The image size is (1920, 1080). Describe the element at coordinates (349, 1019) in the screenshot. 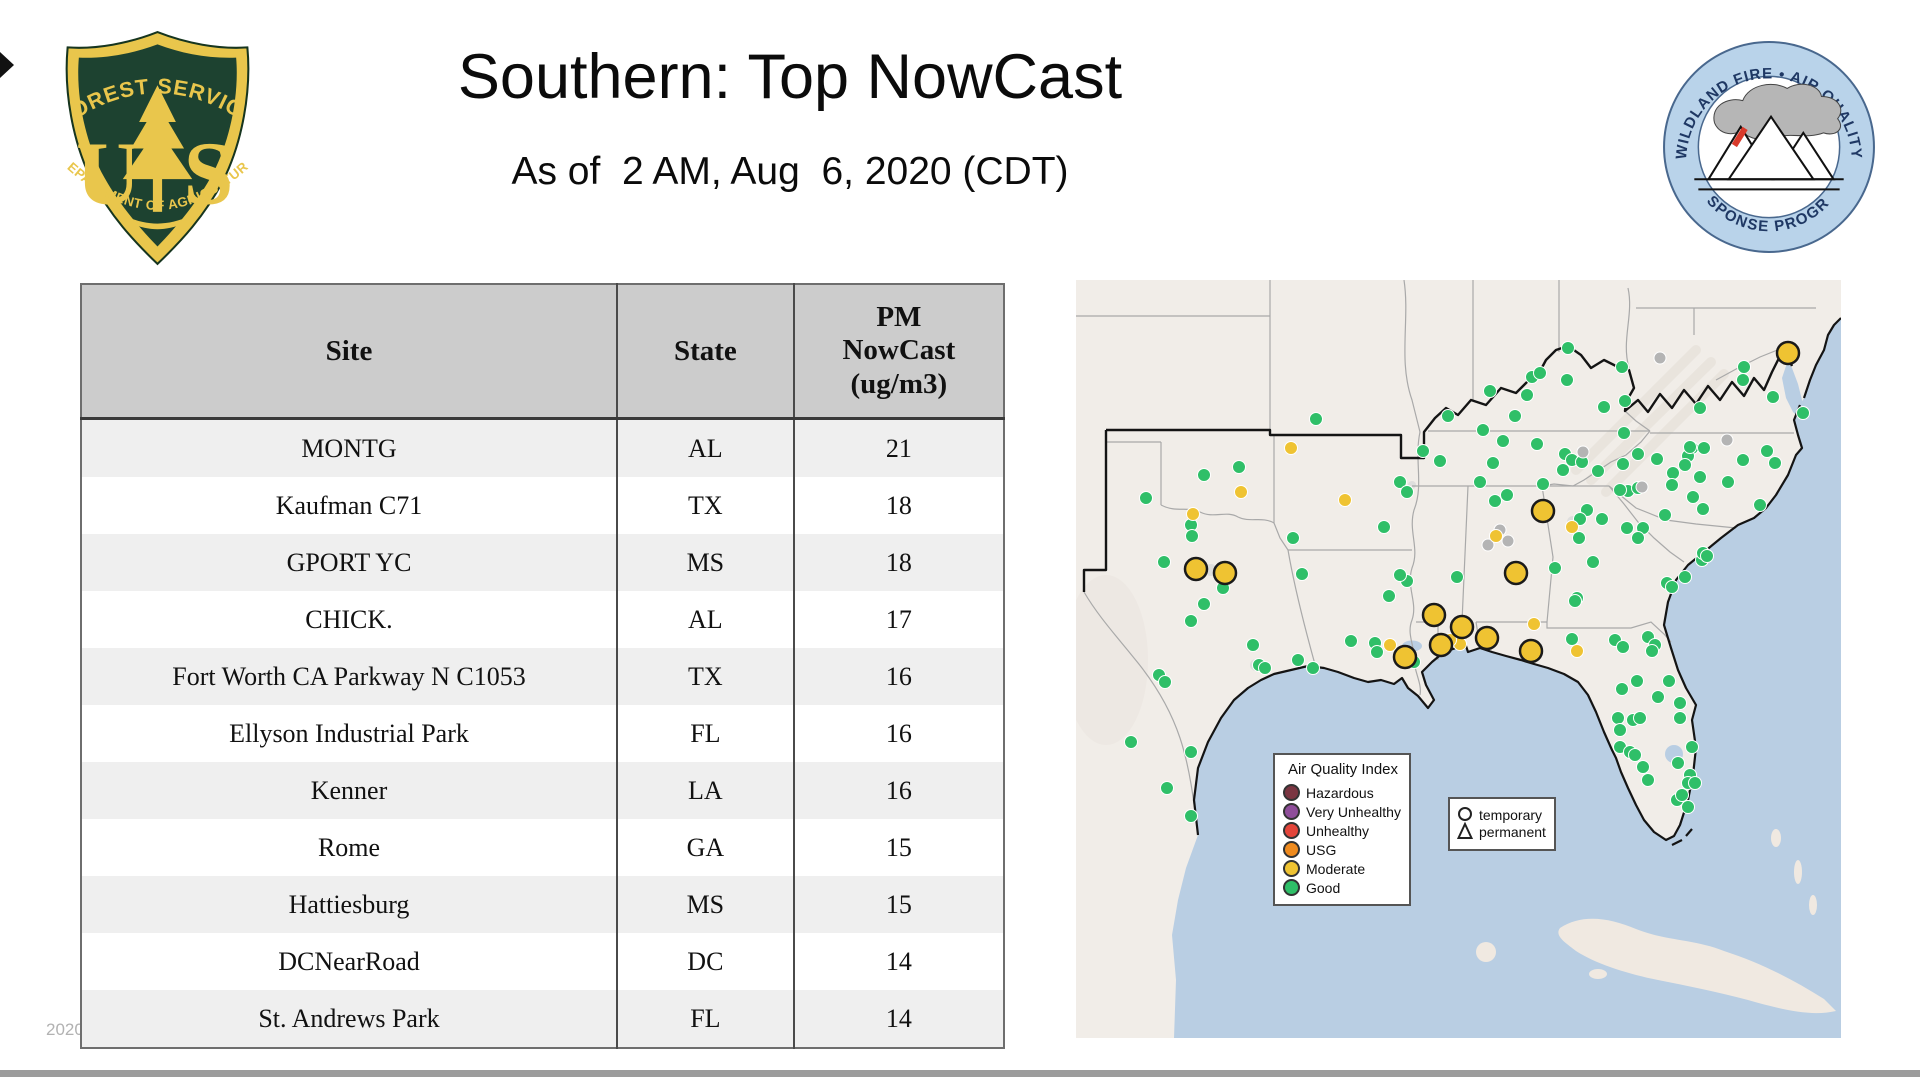

I see `site-cell: St. Andrews Park` at that location.